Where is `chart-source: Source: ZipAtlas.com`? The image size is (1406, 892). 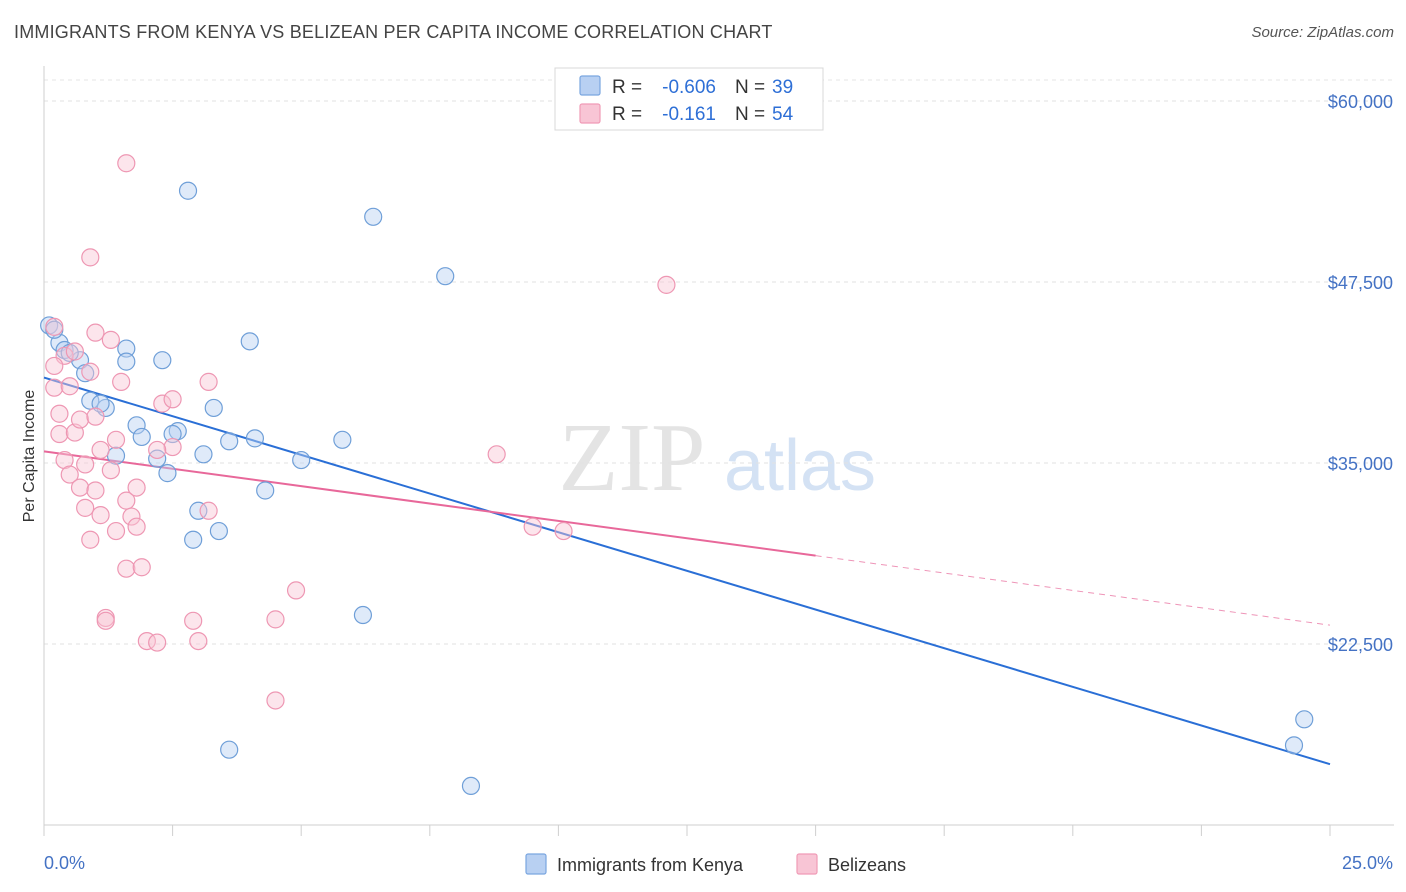 chart-source: Source: ZipAtlas.com is located at coordinates (1322, 32).